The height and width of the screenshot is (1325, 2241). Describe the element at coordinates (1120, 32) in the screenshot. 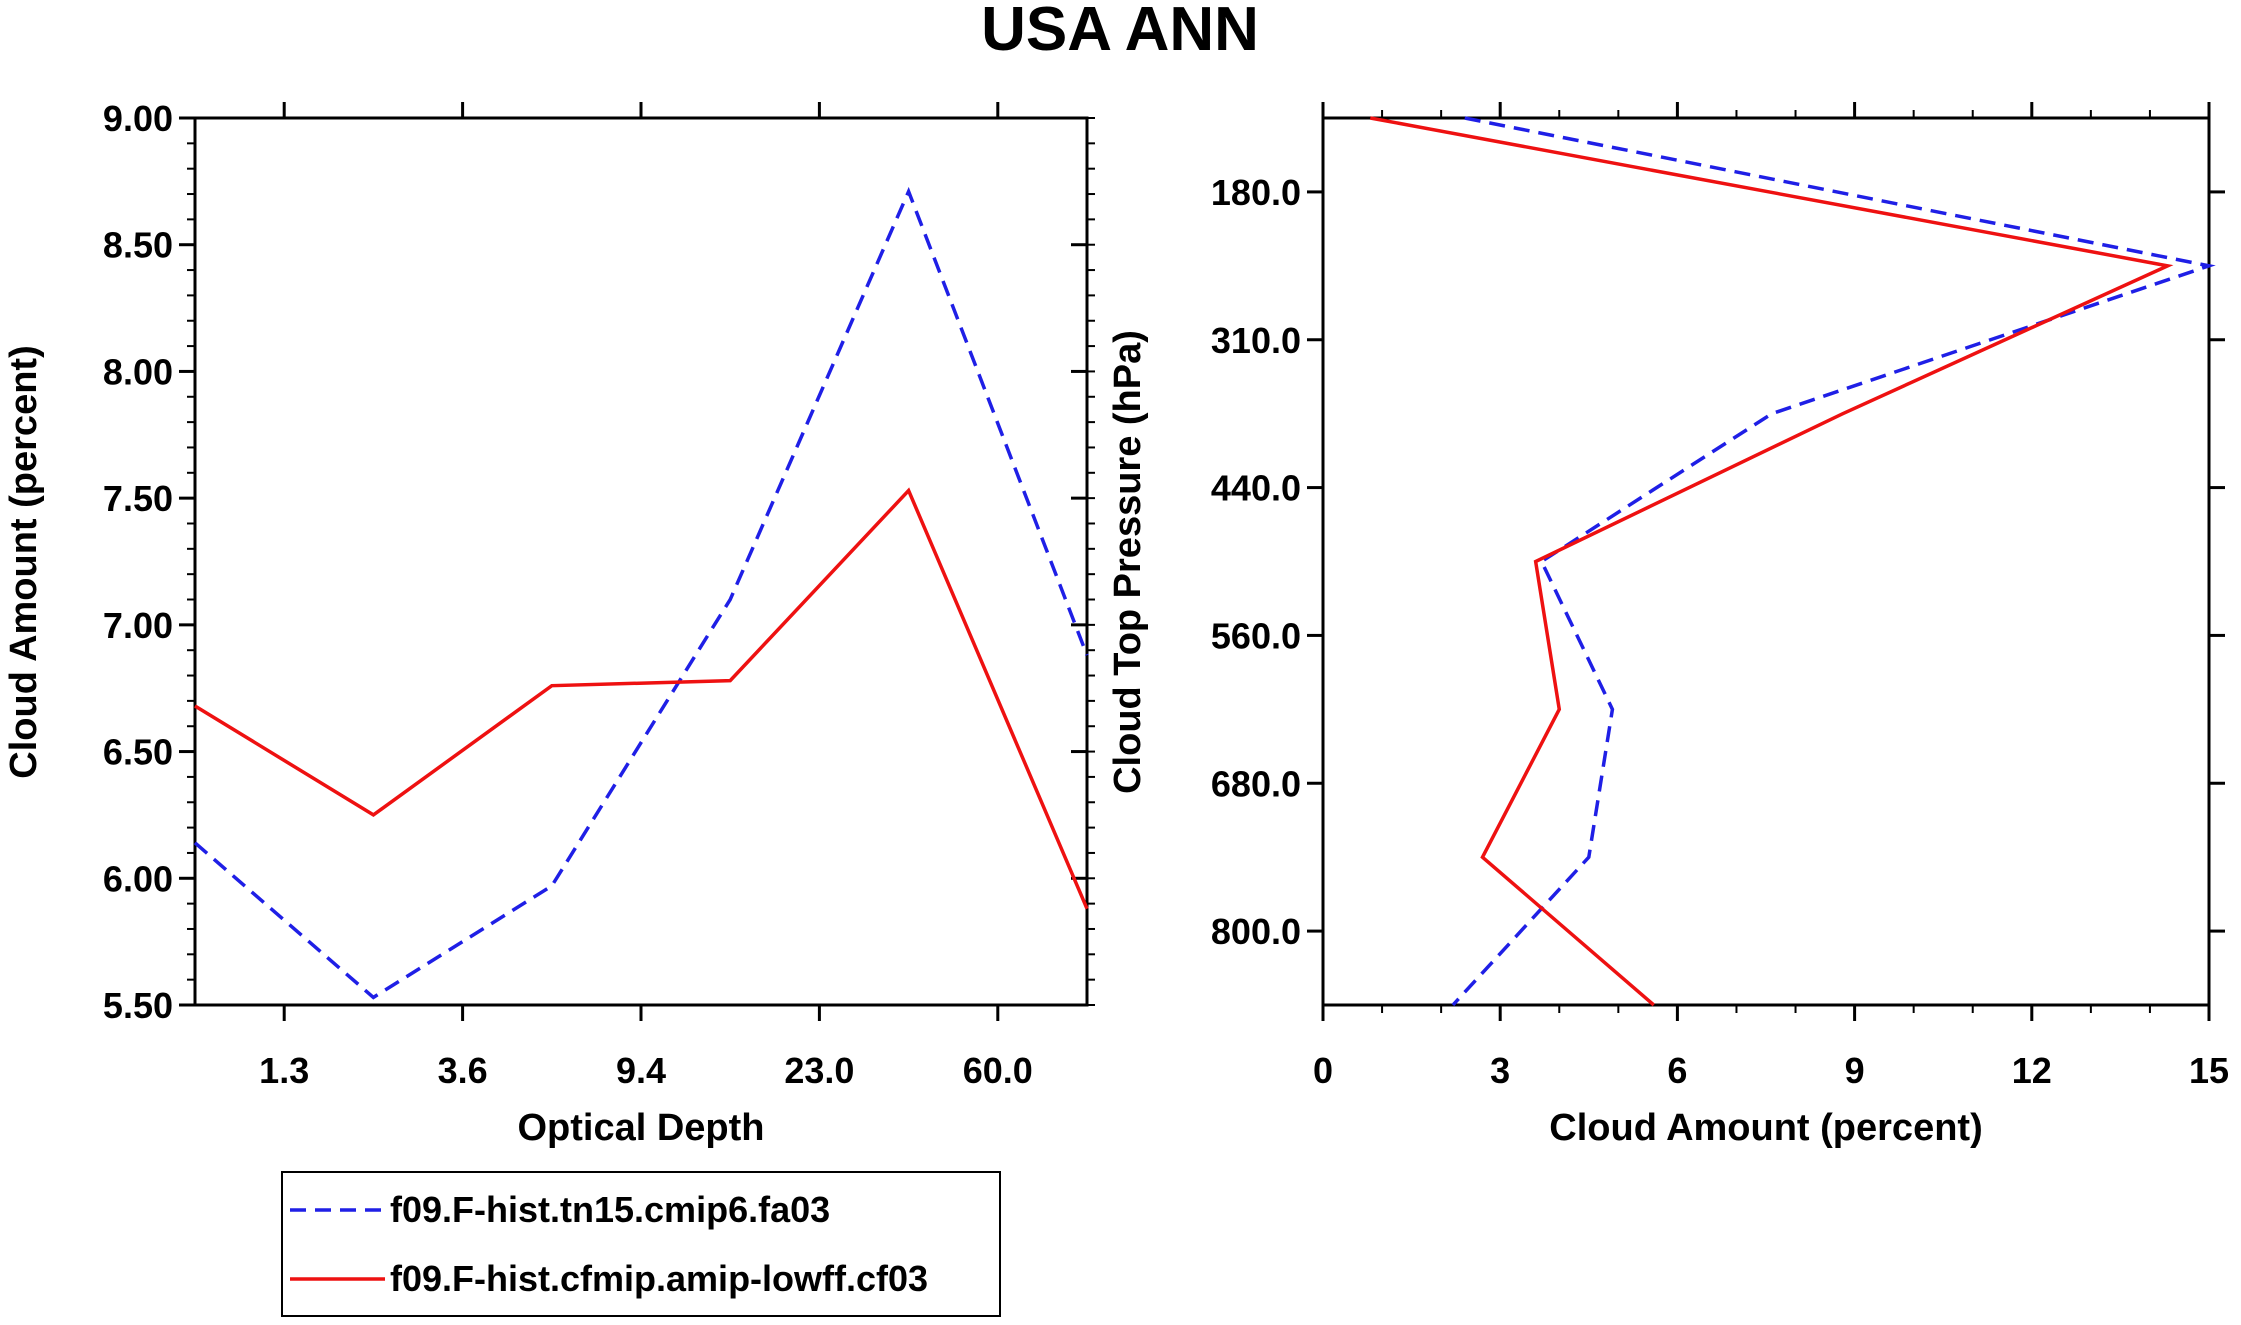

I see `figure-title: USA ANN` at that location.